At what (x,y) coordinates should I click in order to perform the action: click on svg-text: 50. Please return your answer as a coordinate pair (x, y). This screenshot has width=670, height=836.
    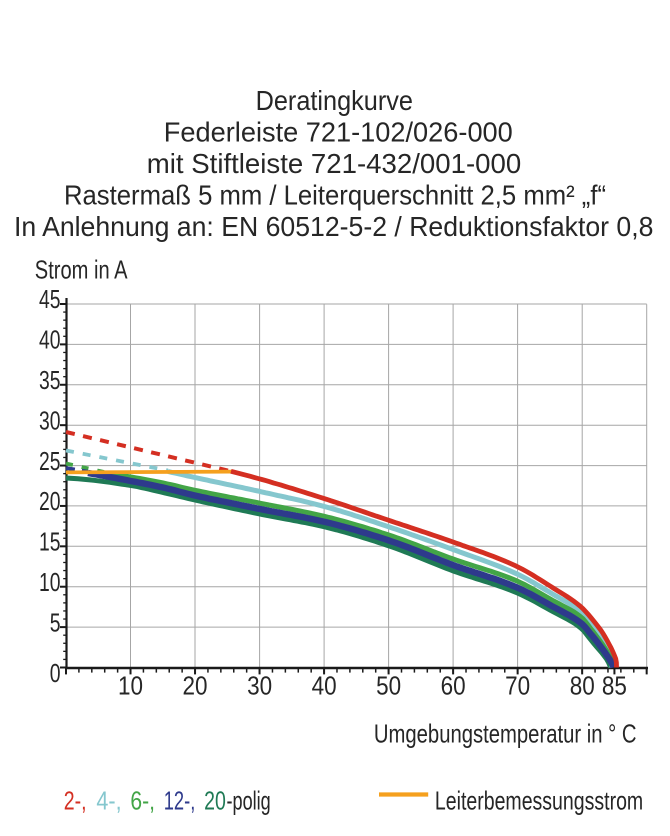
    Looking at the image, I should click on (388, 685).